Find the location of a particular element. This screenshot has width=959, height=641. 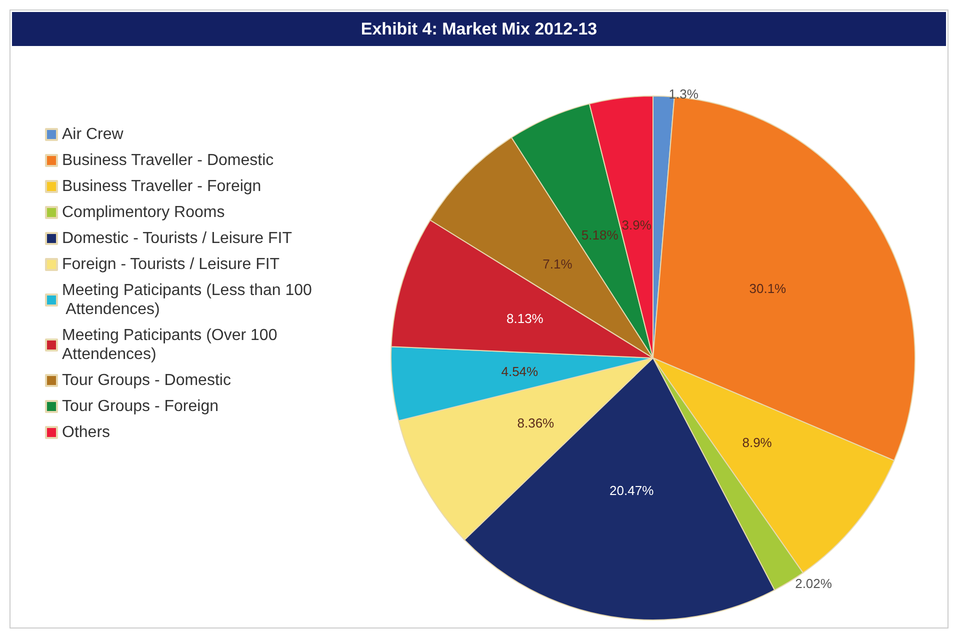

legend-label: Others is located at coordinates (86, 432).